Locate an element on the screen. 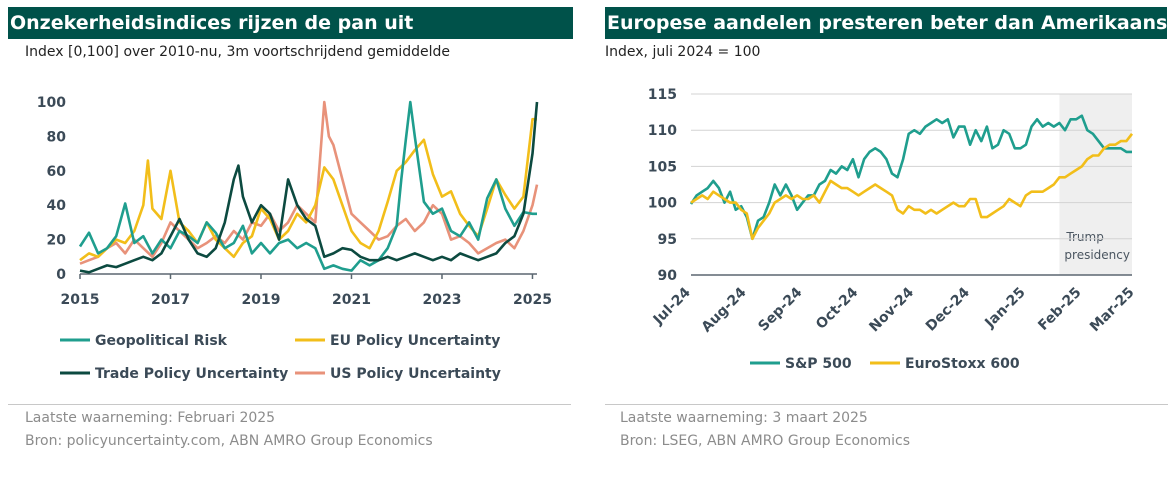 The image size is (1175, 477). x-tick-label: Jul-24 is located at coordinates (672, 306).